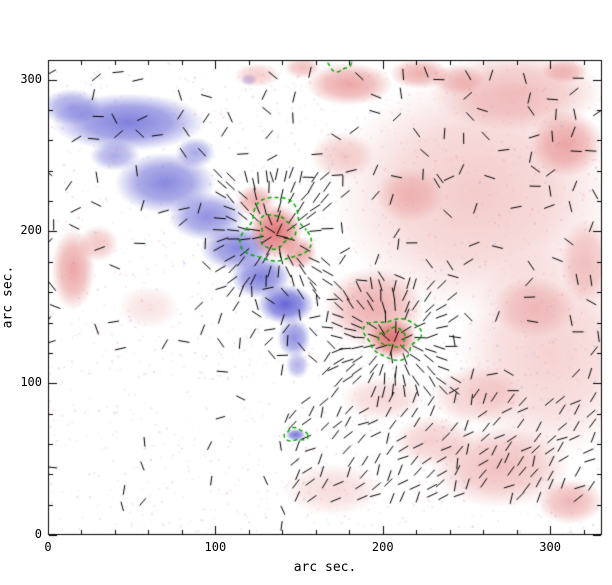  I want to click on y-tick-label: 100, so click(31, 382).